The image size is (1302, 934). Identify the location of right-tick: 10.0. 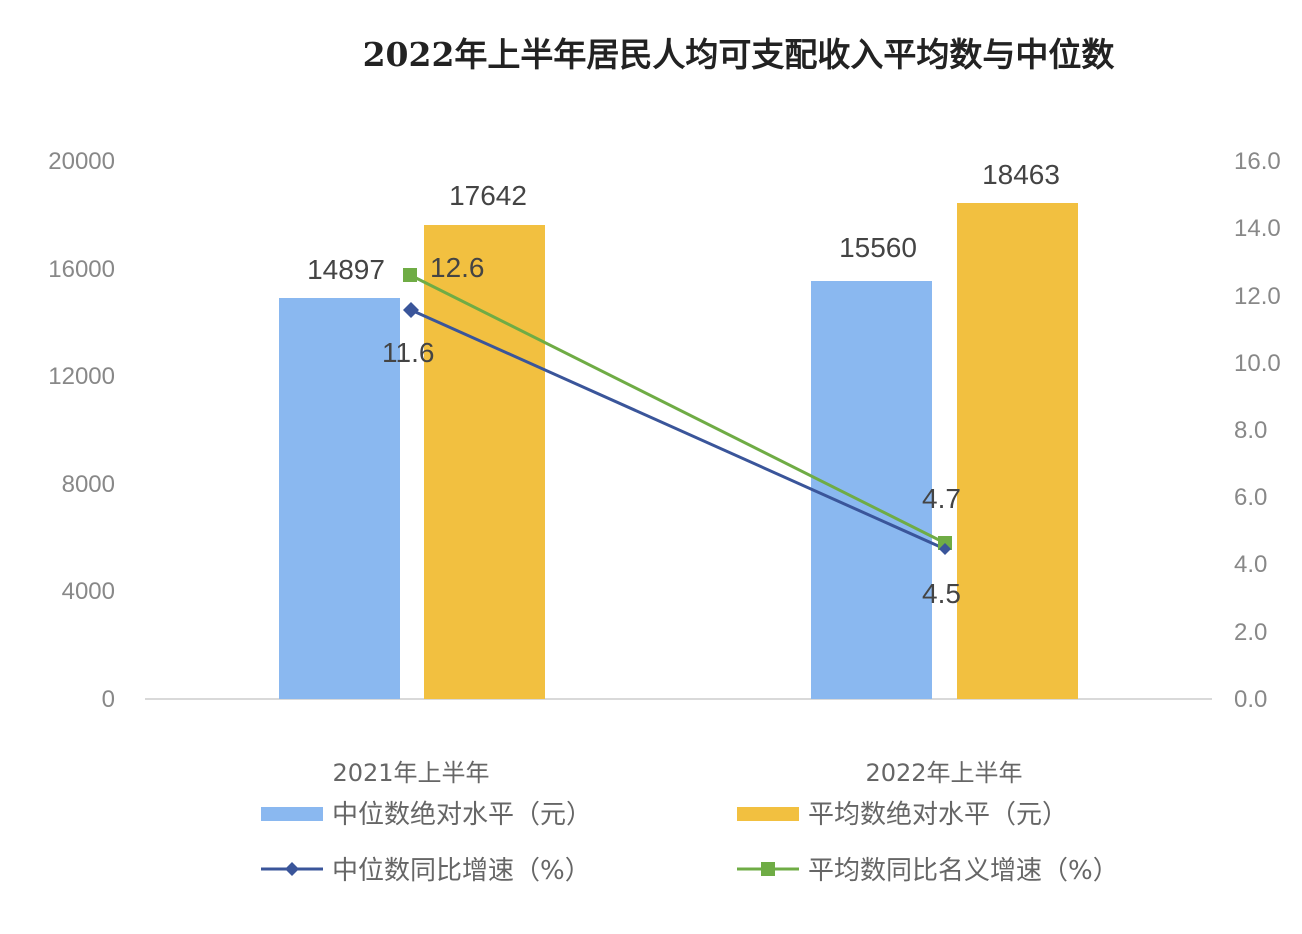
(1257, 363).